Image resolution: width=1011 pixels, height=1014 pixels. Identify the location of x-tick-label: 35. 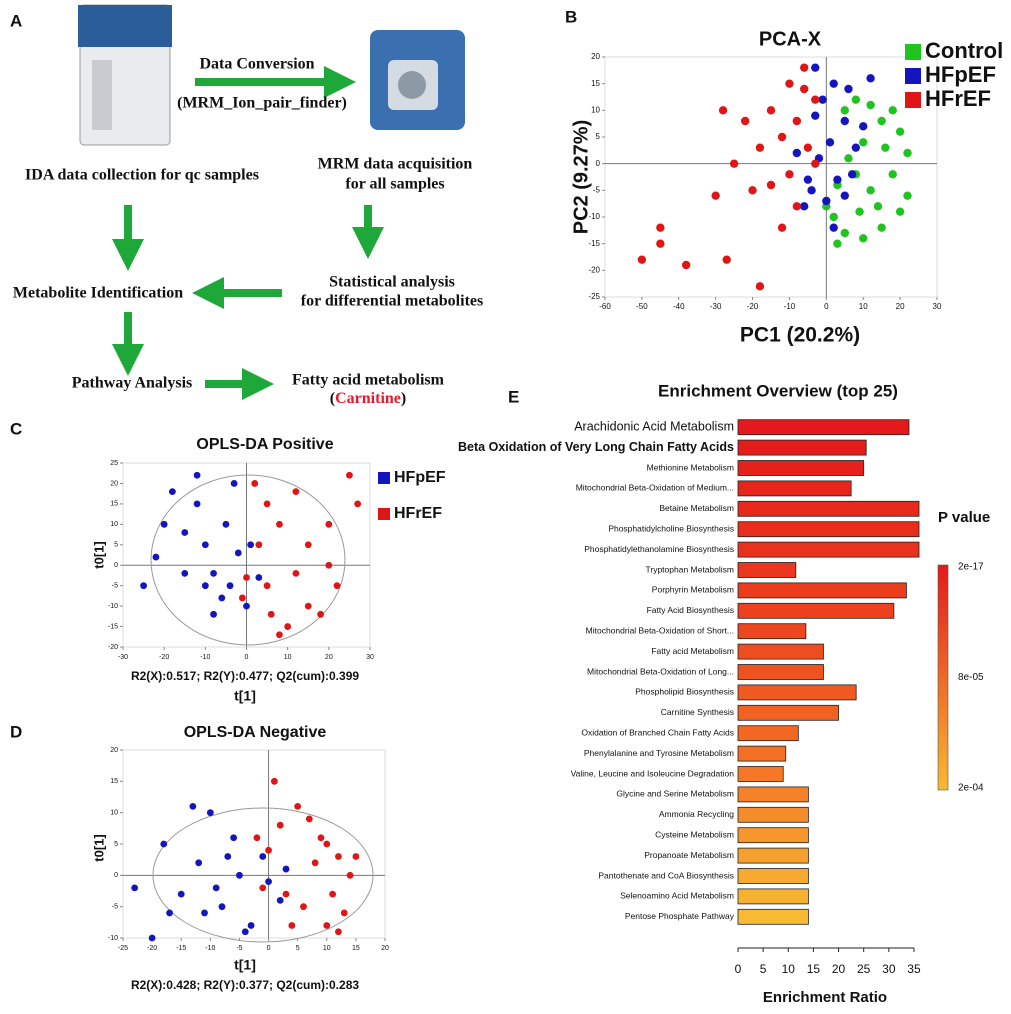
(914, 969).